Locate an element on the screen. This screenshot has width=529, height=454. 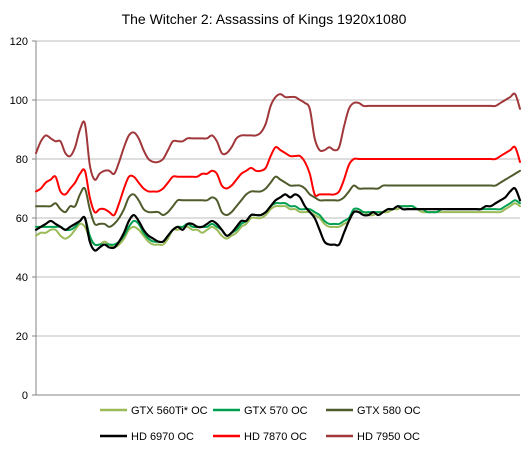
legend-item-hd-7870-oc: HD 7870 OC is located at coordinates (260, 437).